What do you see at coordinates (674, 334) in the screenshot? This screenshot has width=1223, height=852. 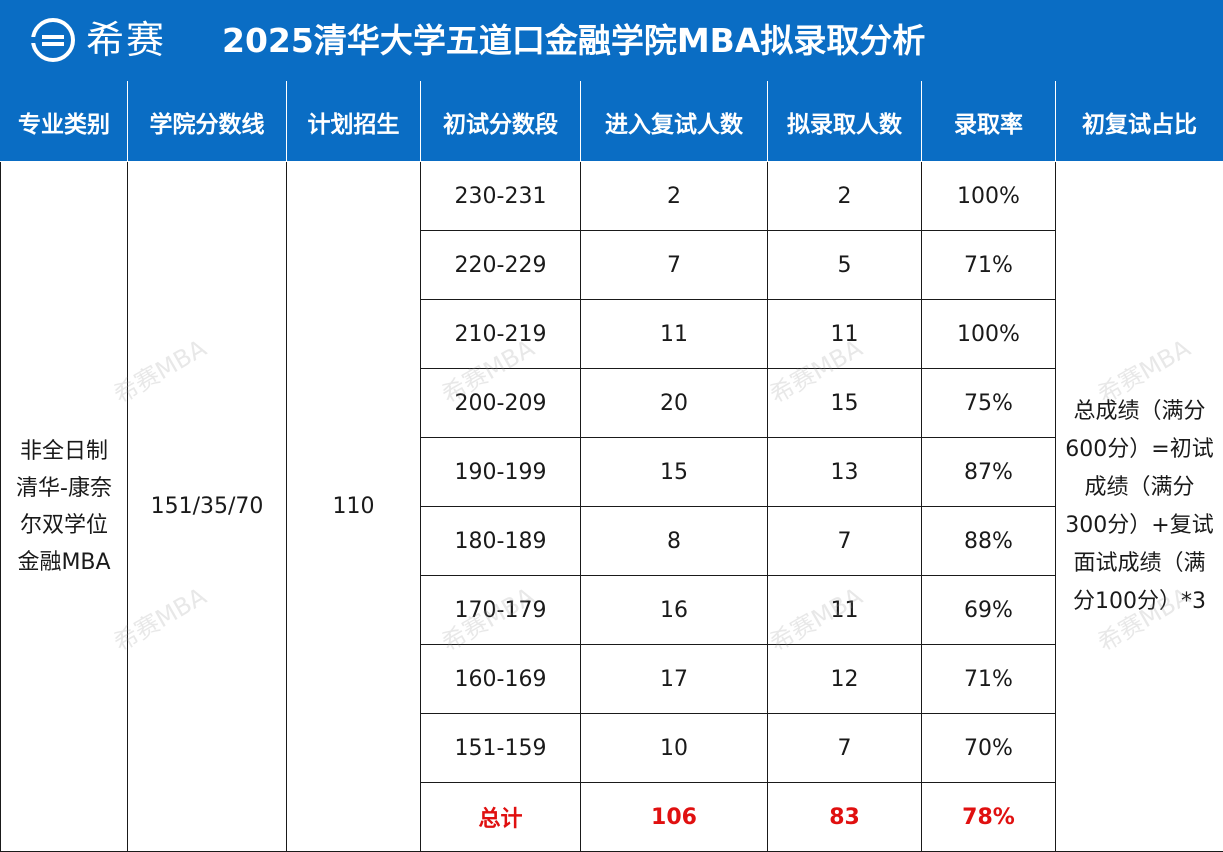 I see `interview-count-cell: 11` at bounding box center [674, 334].